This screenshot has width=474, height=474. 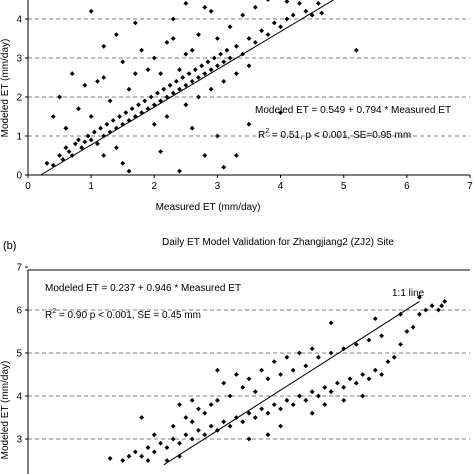 What do you see at coordinates (408, 293) in the screenshot?
I see `one-to-one-label: 1:1 line` at bounding box center [408, 293].